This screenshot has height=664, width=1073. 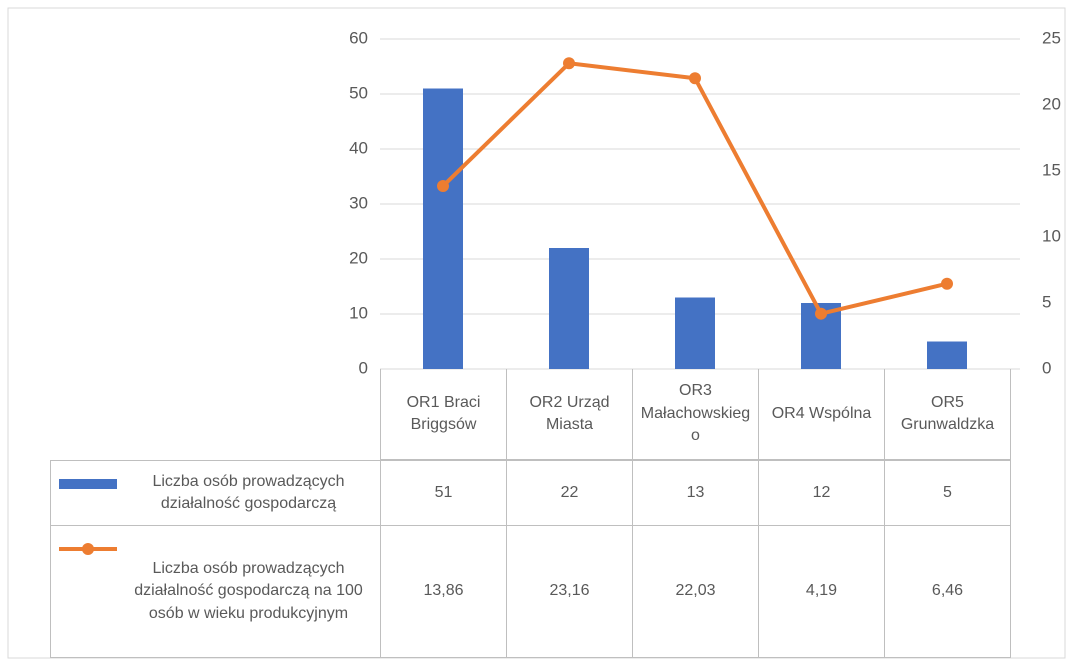 I want to click on table-value: 13, so click(x=695, y=493).